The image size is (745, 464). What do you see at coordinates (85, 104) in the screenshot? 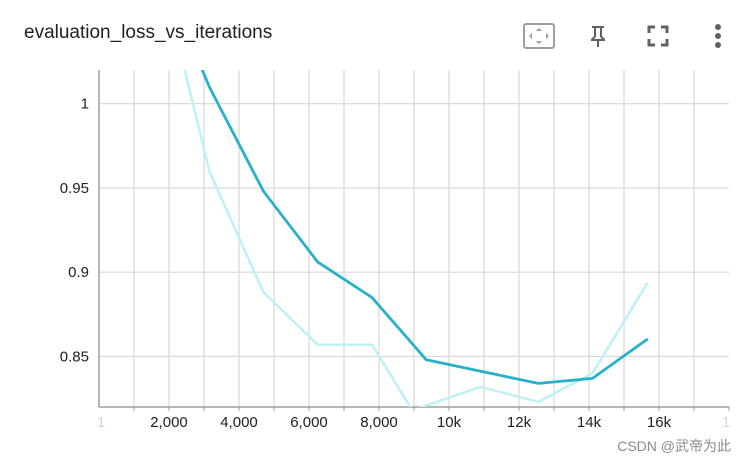
I see `y-tick-label: 1` at bounding box center [85, 104].